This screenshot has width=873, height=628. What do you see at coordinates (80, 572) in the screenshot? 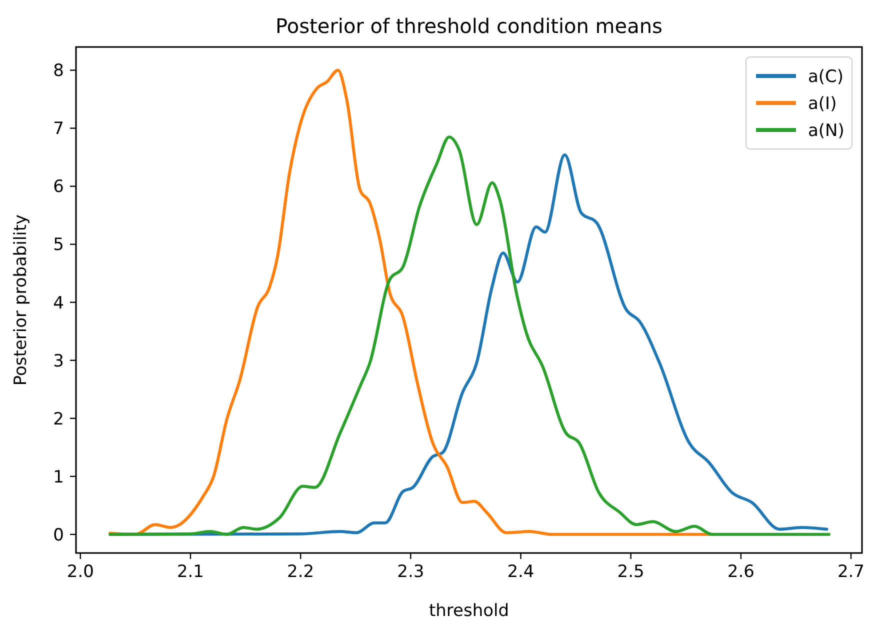
I see `x-tick-label: 2.0` at bounding box center [80, 572].